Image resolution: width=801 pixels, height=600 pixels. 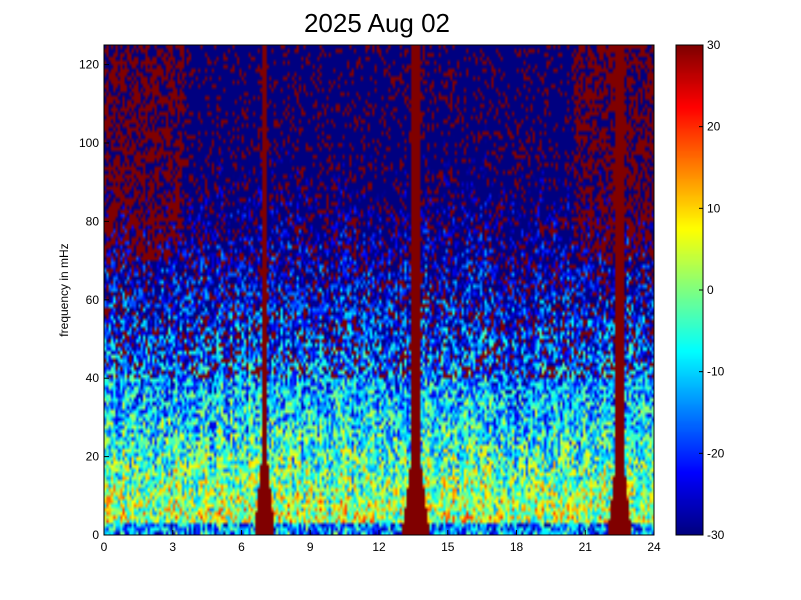 What do you see at coordinates (104, 547) in the screenshot?
I see `x-tick-label: 0` at bounding box center [104, 547].